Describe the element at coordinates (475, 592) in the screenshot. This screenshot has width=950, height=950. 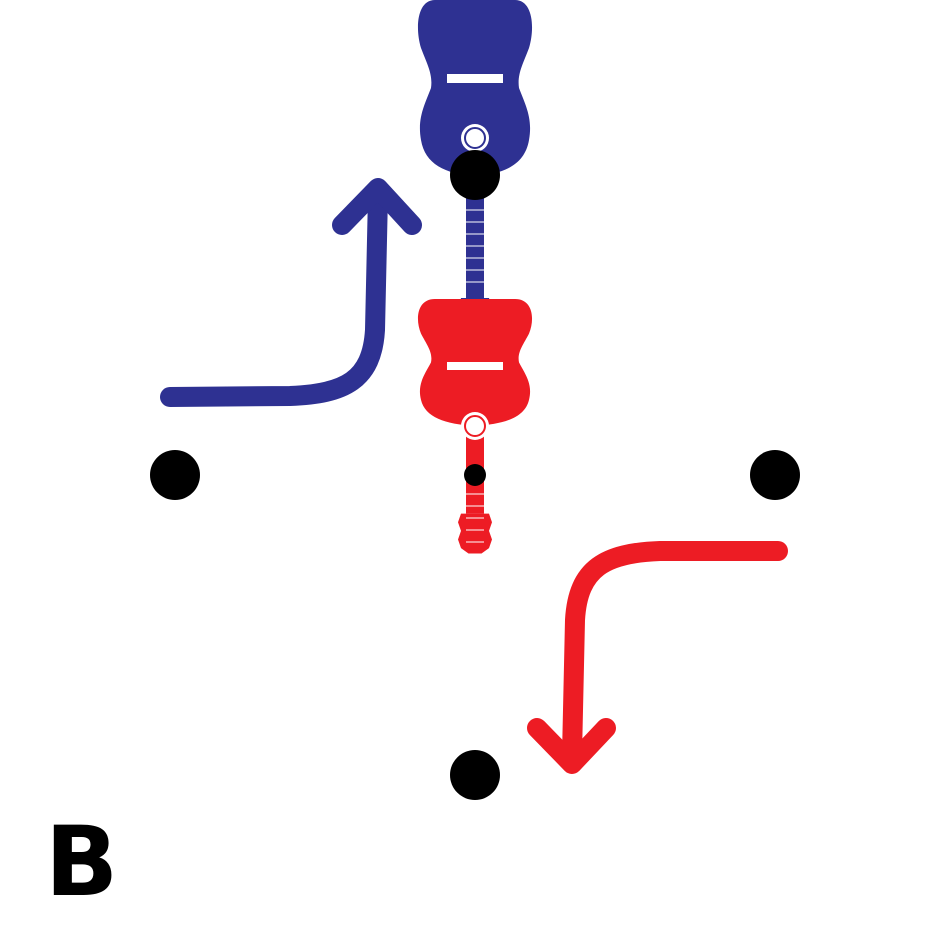
I see `red-guitar-tuners` at that location.